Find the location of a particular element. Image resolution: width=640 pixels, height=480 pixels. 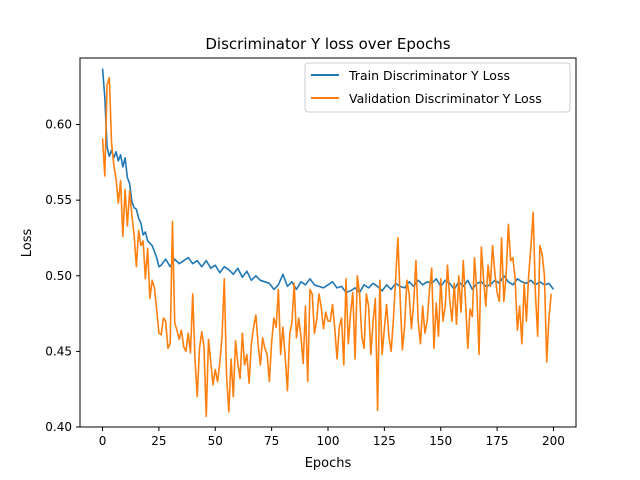

x-tick-label: 200 is located at coordinates (553, 441).